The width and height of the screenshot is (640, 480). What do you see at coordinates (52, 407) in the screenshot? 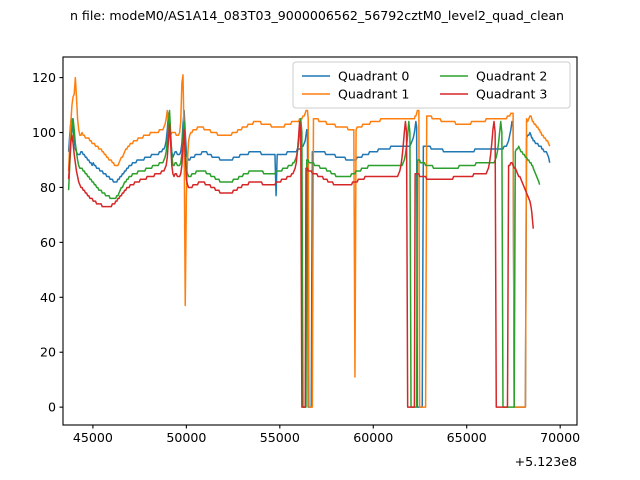
I see `y-tick-label: 0` at bounding box center [52, 407].